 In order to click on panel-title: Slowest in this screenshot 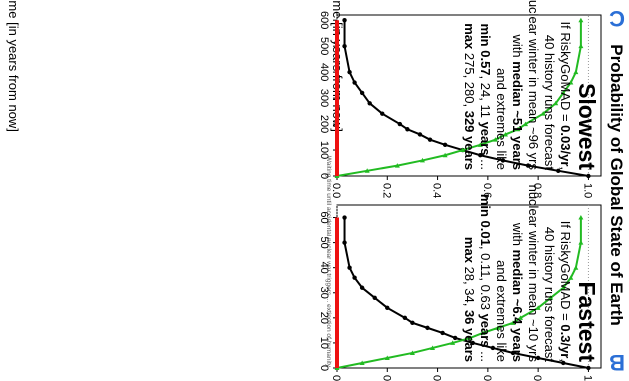, I will do `click(587, 126)`.